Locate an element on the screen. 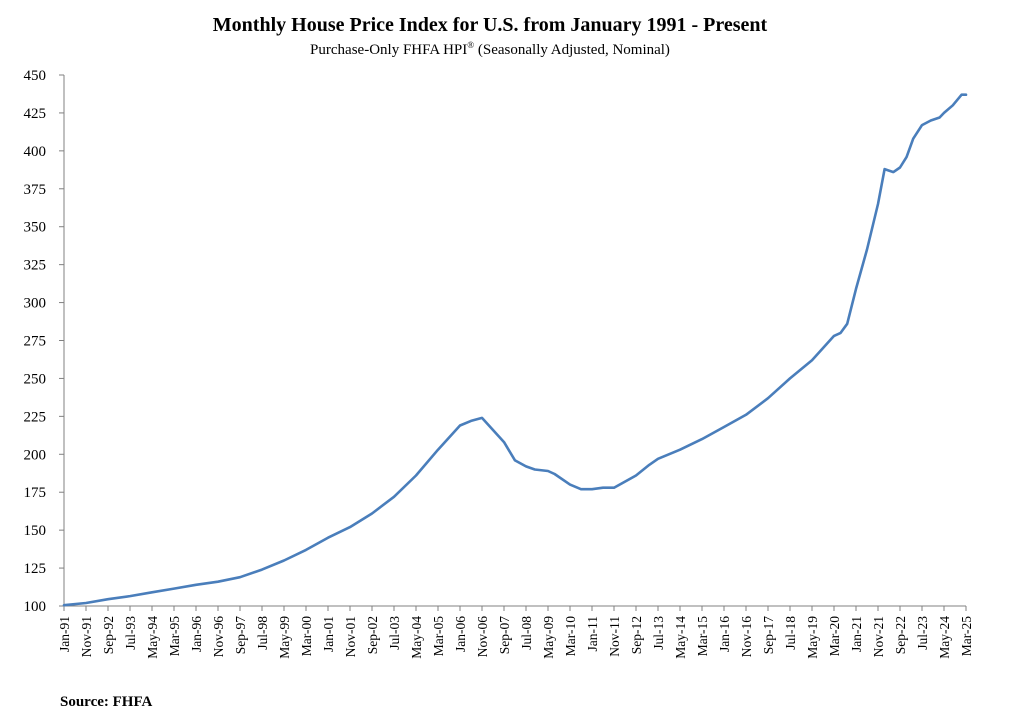 The height and width of the screenshot is (728, 1027). x-tick-label: Mar-25 is located at coordinates (966, 636).